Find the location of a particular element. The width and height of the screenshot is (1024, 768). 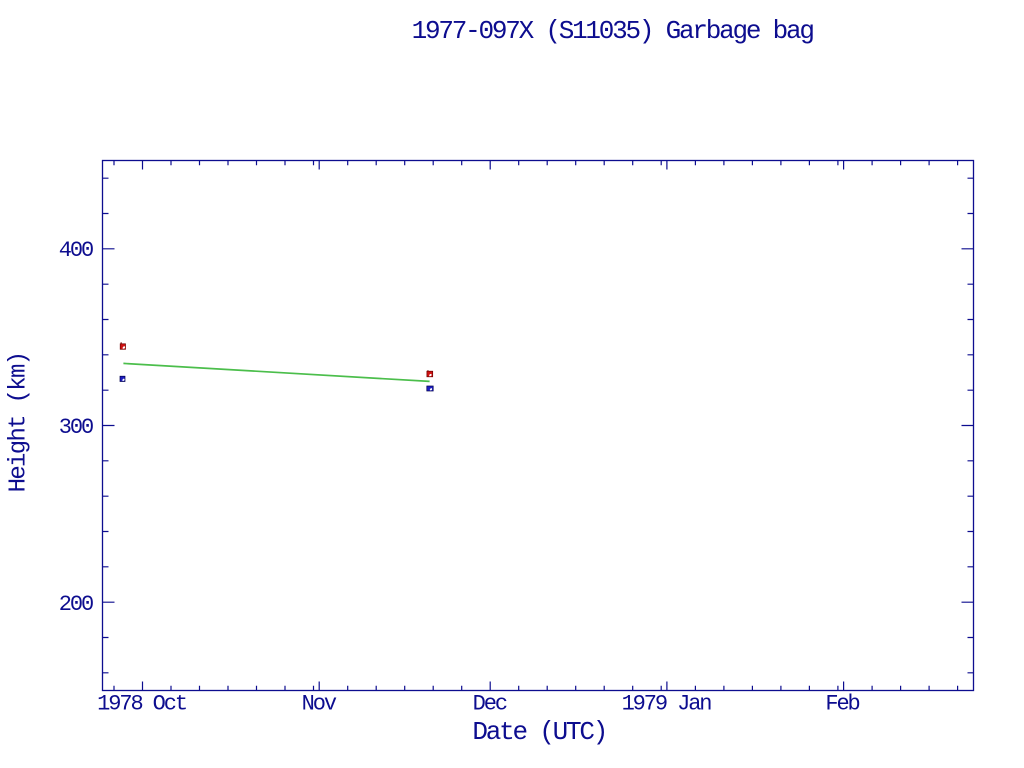

svg-text: 1979 Jan is located at coordinates (667, 704).